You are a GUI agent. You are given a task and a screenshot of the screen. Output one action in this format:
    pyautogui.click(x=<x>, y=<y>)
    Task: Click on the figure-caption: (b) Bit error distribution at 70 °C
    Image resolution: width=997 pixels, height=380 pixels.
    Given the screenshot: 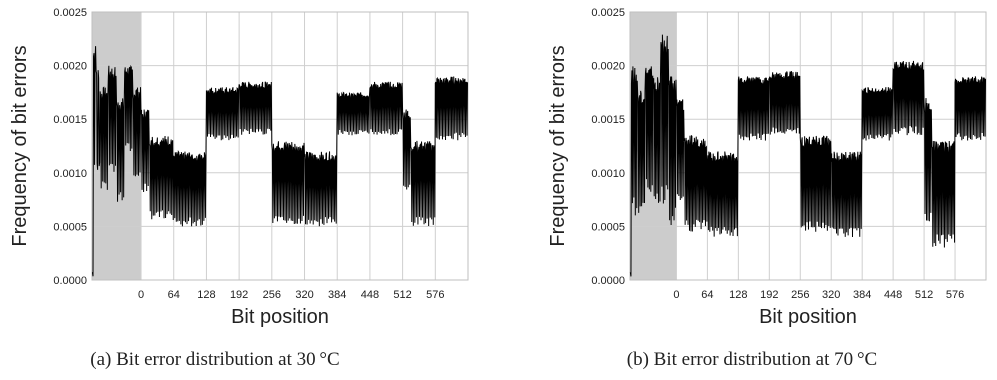 What is the action you would take?
    pyautogui.click(x=752, y=359)
    